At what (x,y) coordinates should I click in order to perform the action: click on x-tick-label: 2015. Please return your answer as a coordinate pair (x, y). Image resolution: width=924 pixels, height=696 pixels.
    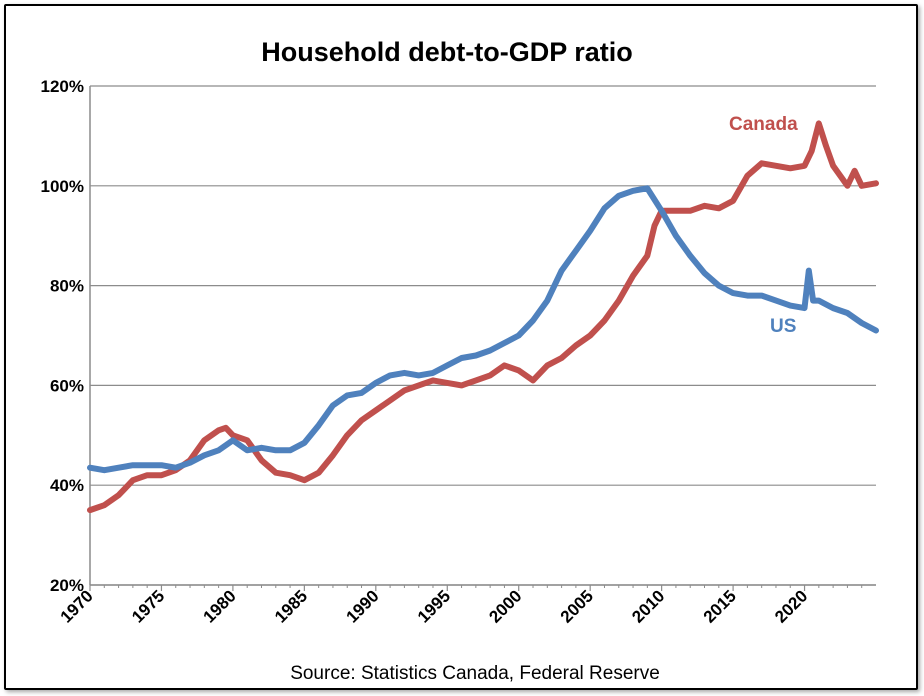
    Looking at the image, I should click on (720, 606).